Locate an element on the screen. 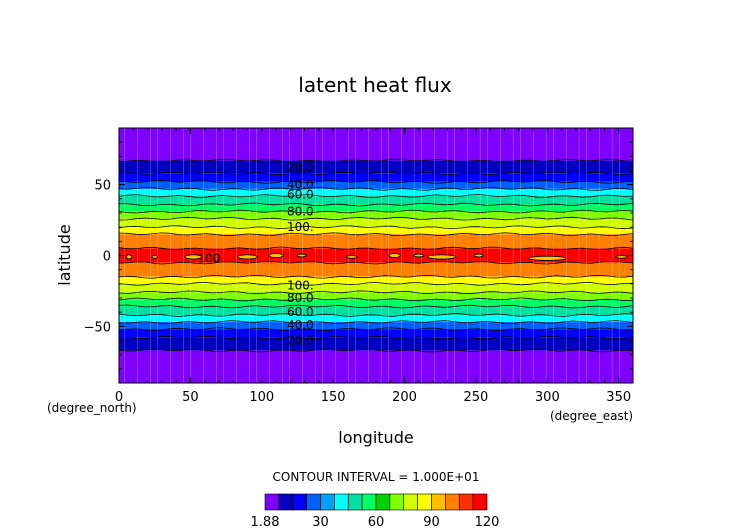 Image resolution: width=752 pixels, height=532 pixels. y-tick-label-2: −50 is located at coordinates (97, 327).